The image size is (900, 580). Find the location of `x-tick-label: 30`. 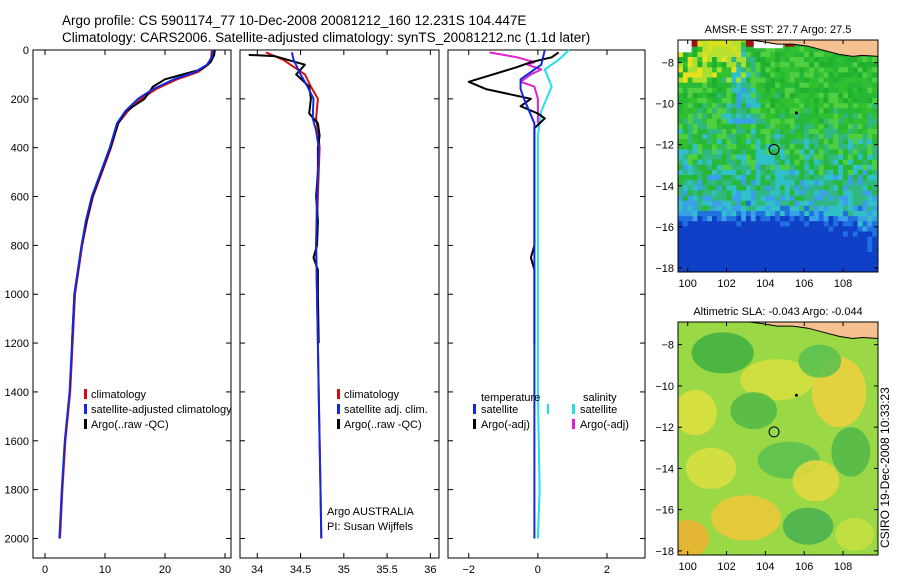

x-tick-label: 30 is located at coordinates (225, 570).